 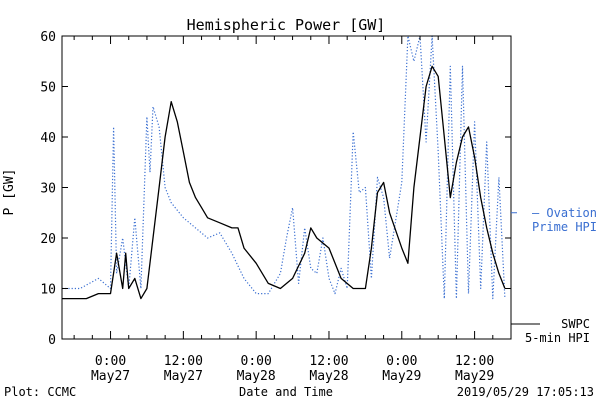 I want to click on y-tick-label: 10, so click(x=48, y=290).